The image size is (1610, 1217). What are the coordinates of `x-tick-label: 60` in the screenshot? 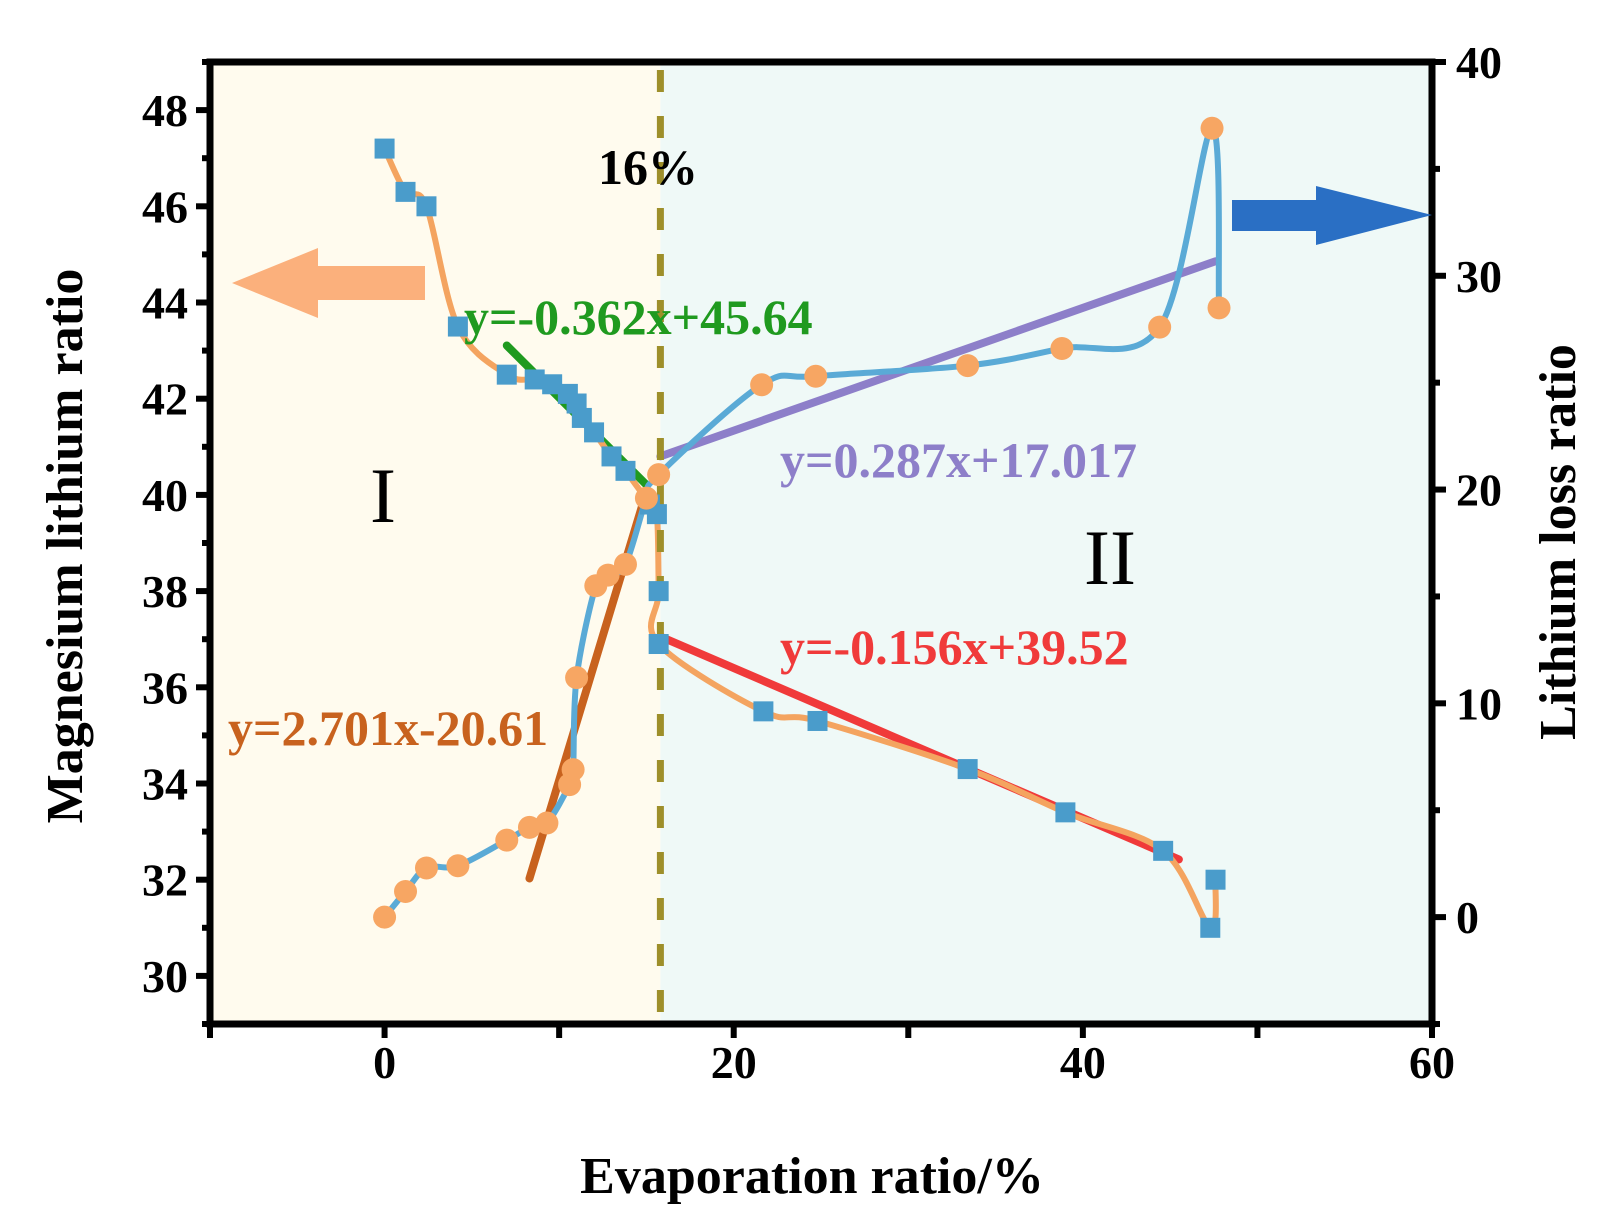 It's located at (1432, 1062).